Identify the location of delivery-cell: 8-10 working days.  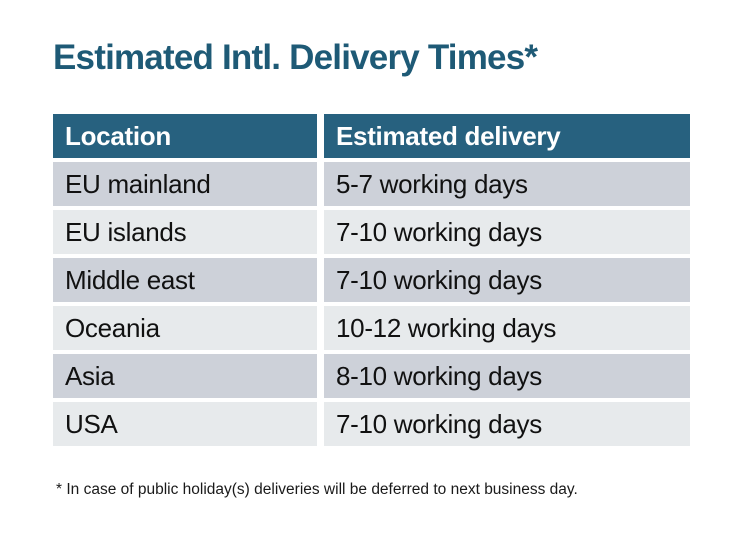
(507, 376).